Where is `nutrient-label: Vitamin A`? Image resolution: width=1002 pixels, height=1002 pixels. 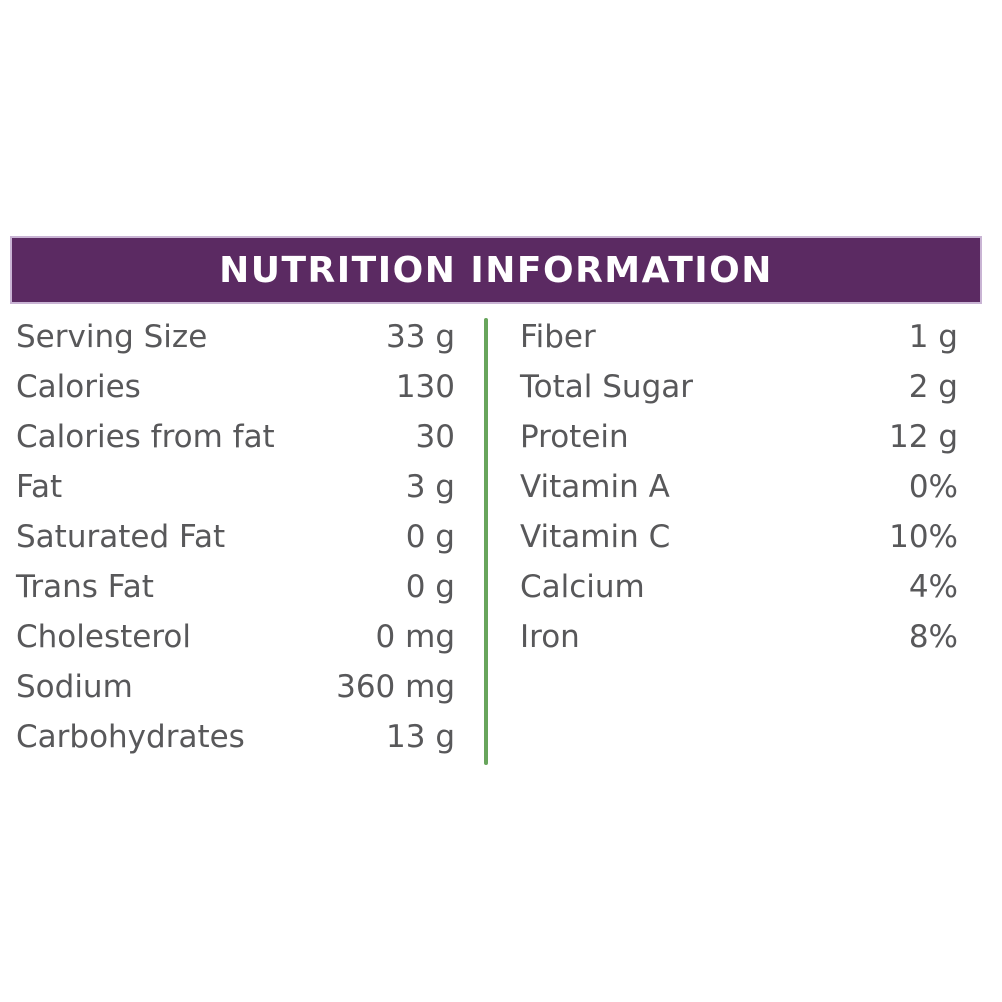 nutrient-label: Vitamin A is located at coordinates (595, 487).